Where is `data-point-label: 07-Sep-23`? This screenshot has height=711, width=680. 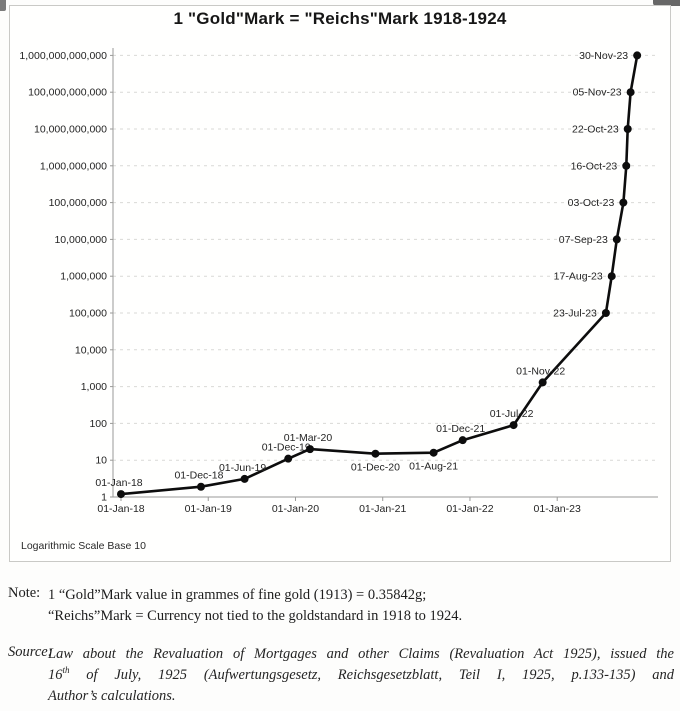 data-point-label: 07-Sep-23 is located at coordinates (583, 240).